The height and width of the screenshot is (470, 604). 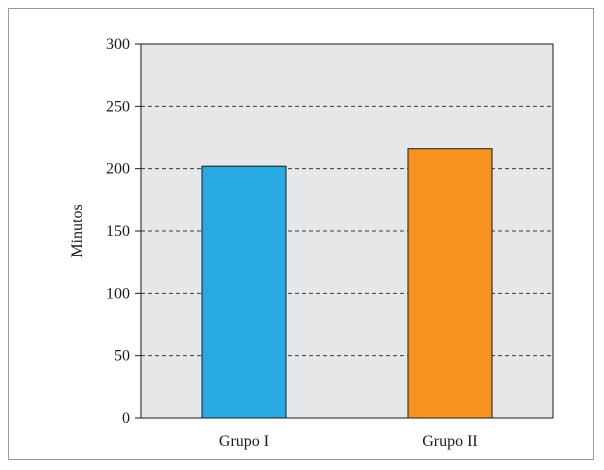 I want to click on y-tick-label: 150, so click(x=118, y=231).